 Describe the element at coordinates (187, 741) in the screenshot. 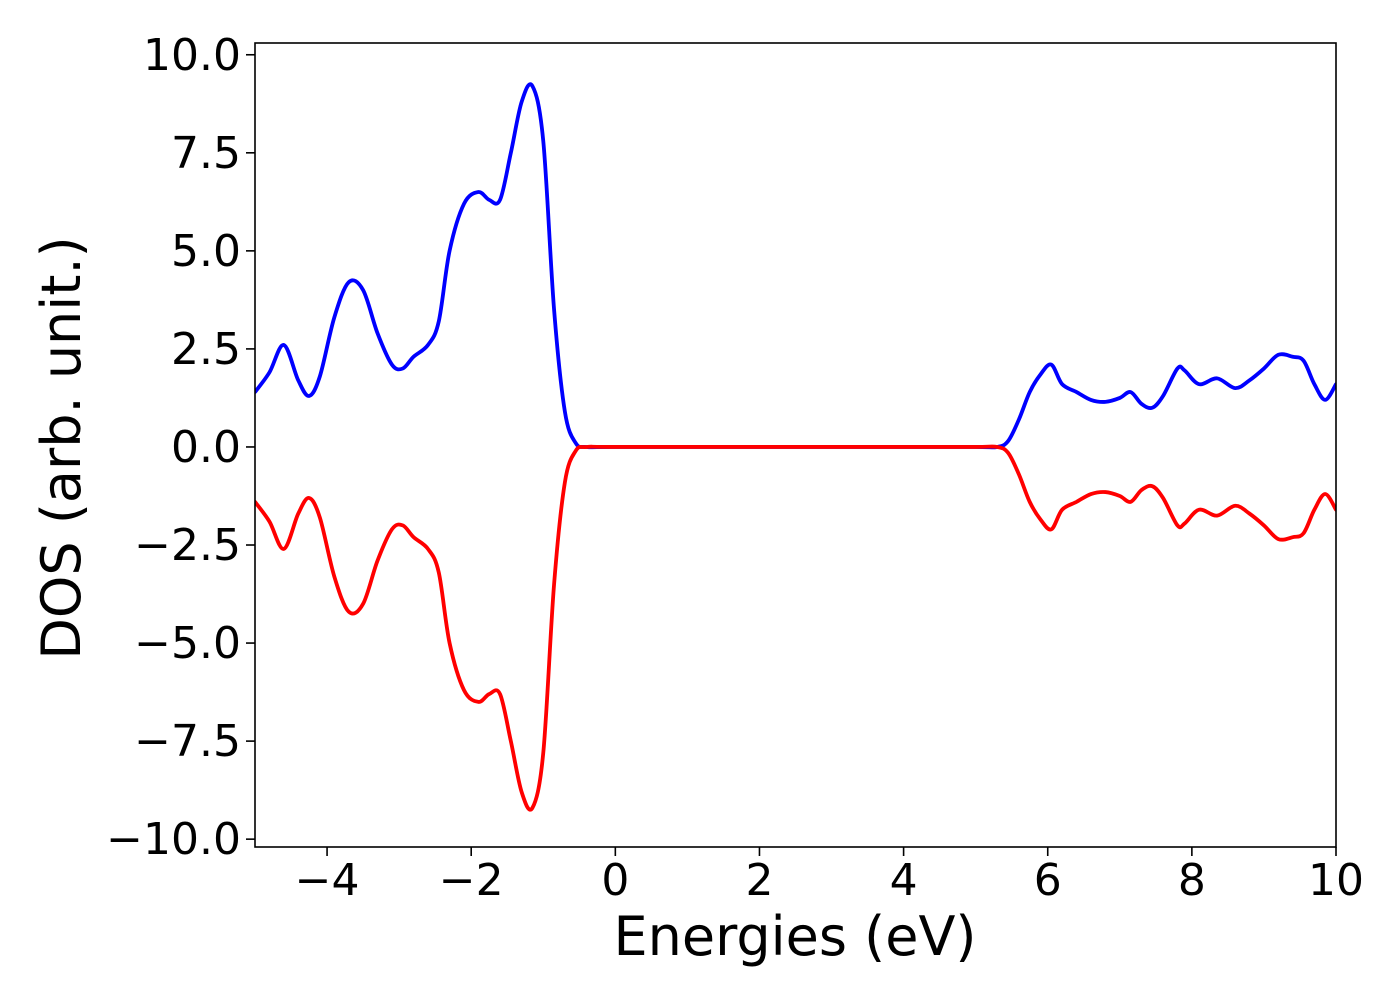

I see `y-tick-label: −7.5` at that location.